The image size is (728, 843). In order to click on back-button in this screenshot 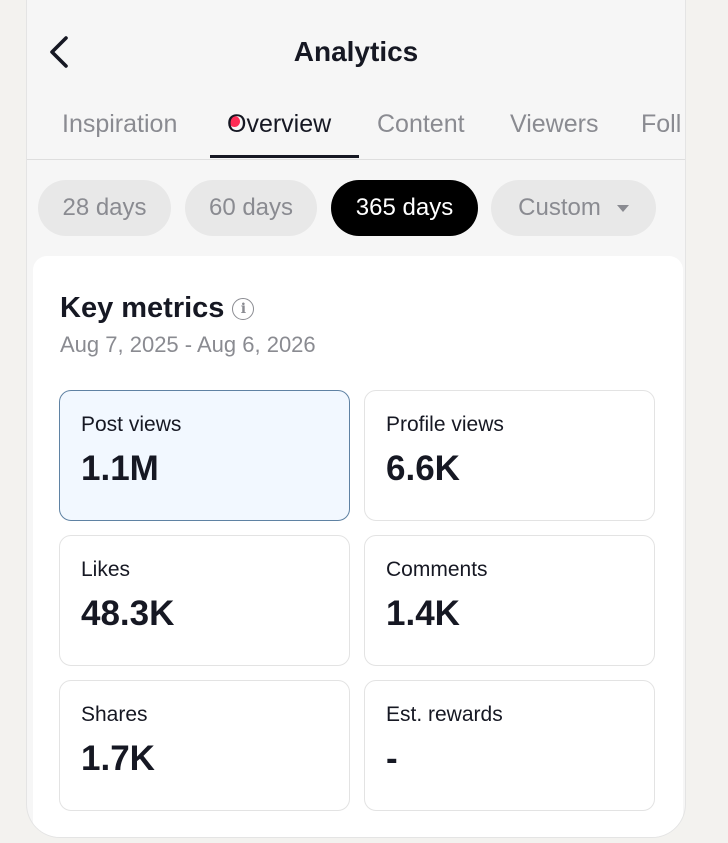, I will do `click(59, 52)`.